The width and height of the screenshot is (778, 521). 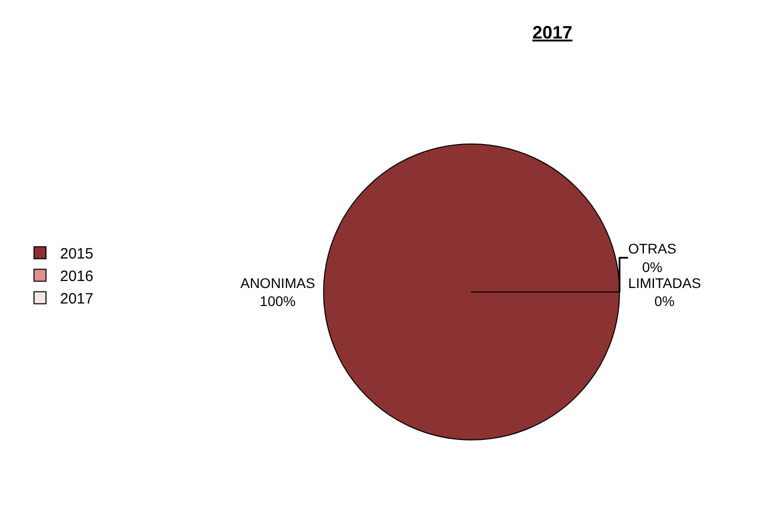 I want to click on legend-label: 2016, so click(x=77, y=277).